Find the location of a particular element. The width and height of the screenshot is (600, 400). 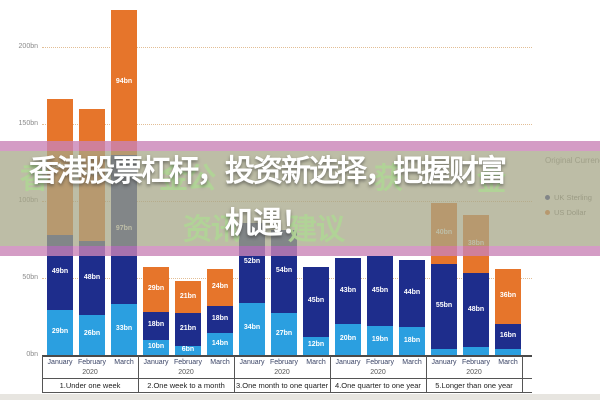

bar-value-label: 14bn is located at coordinates (220, 343).